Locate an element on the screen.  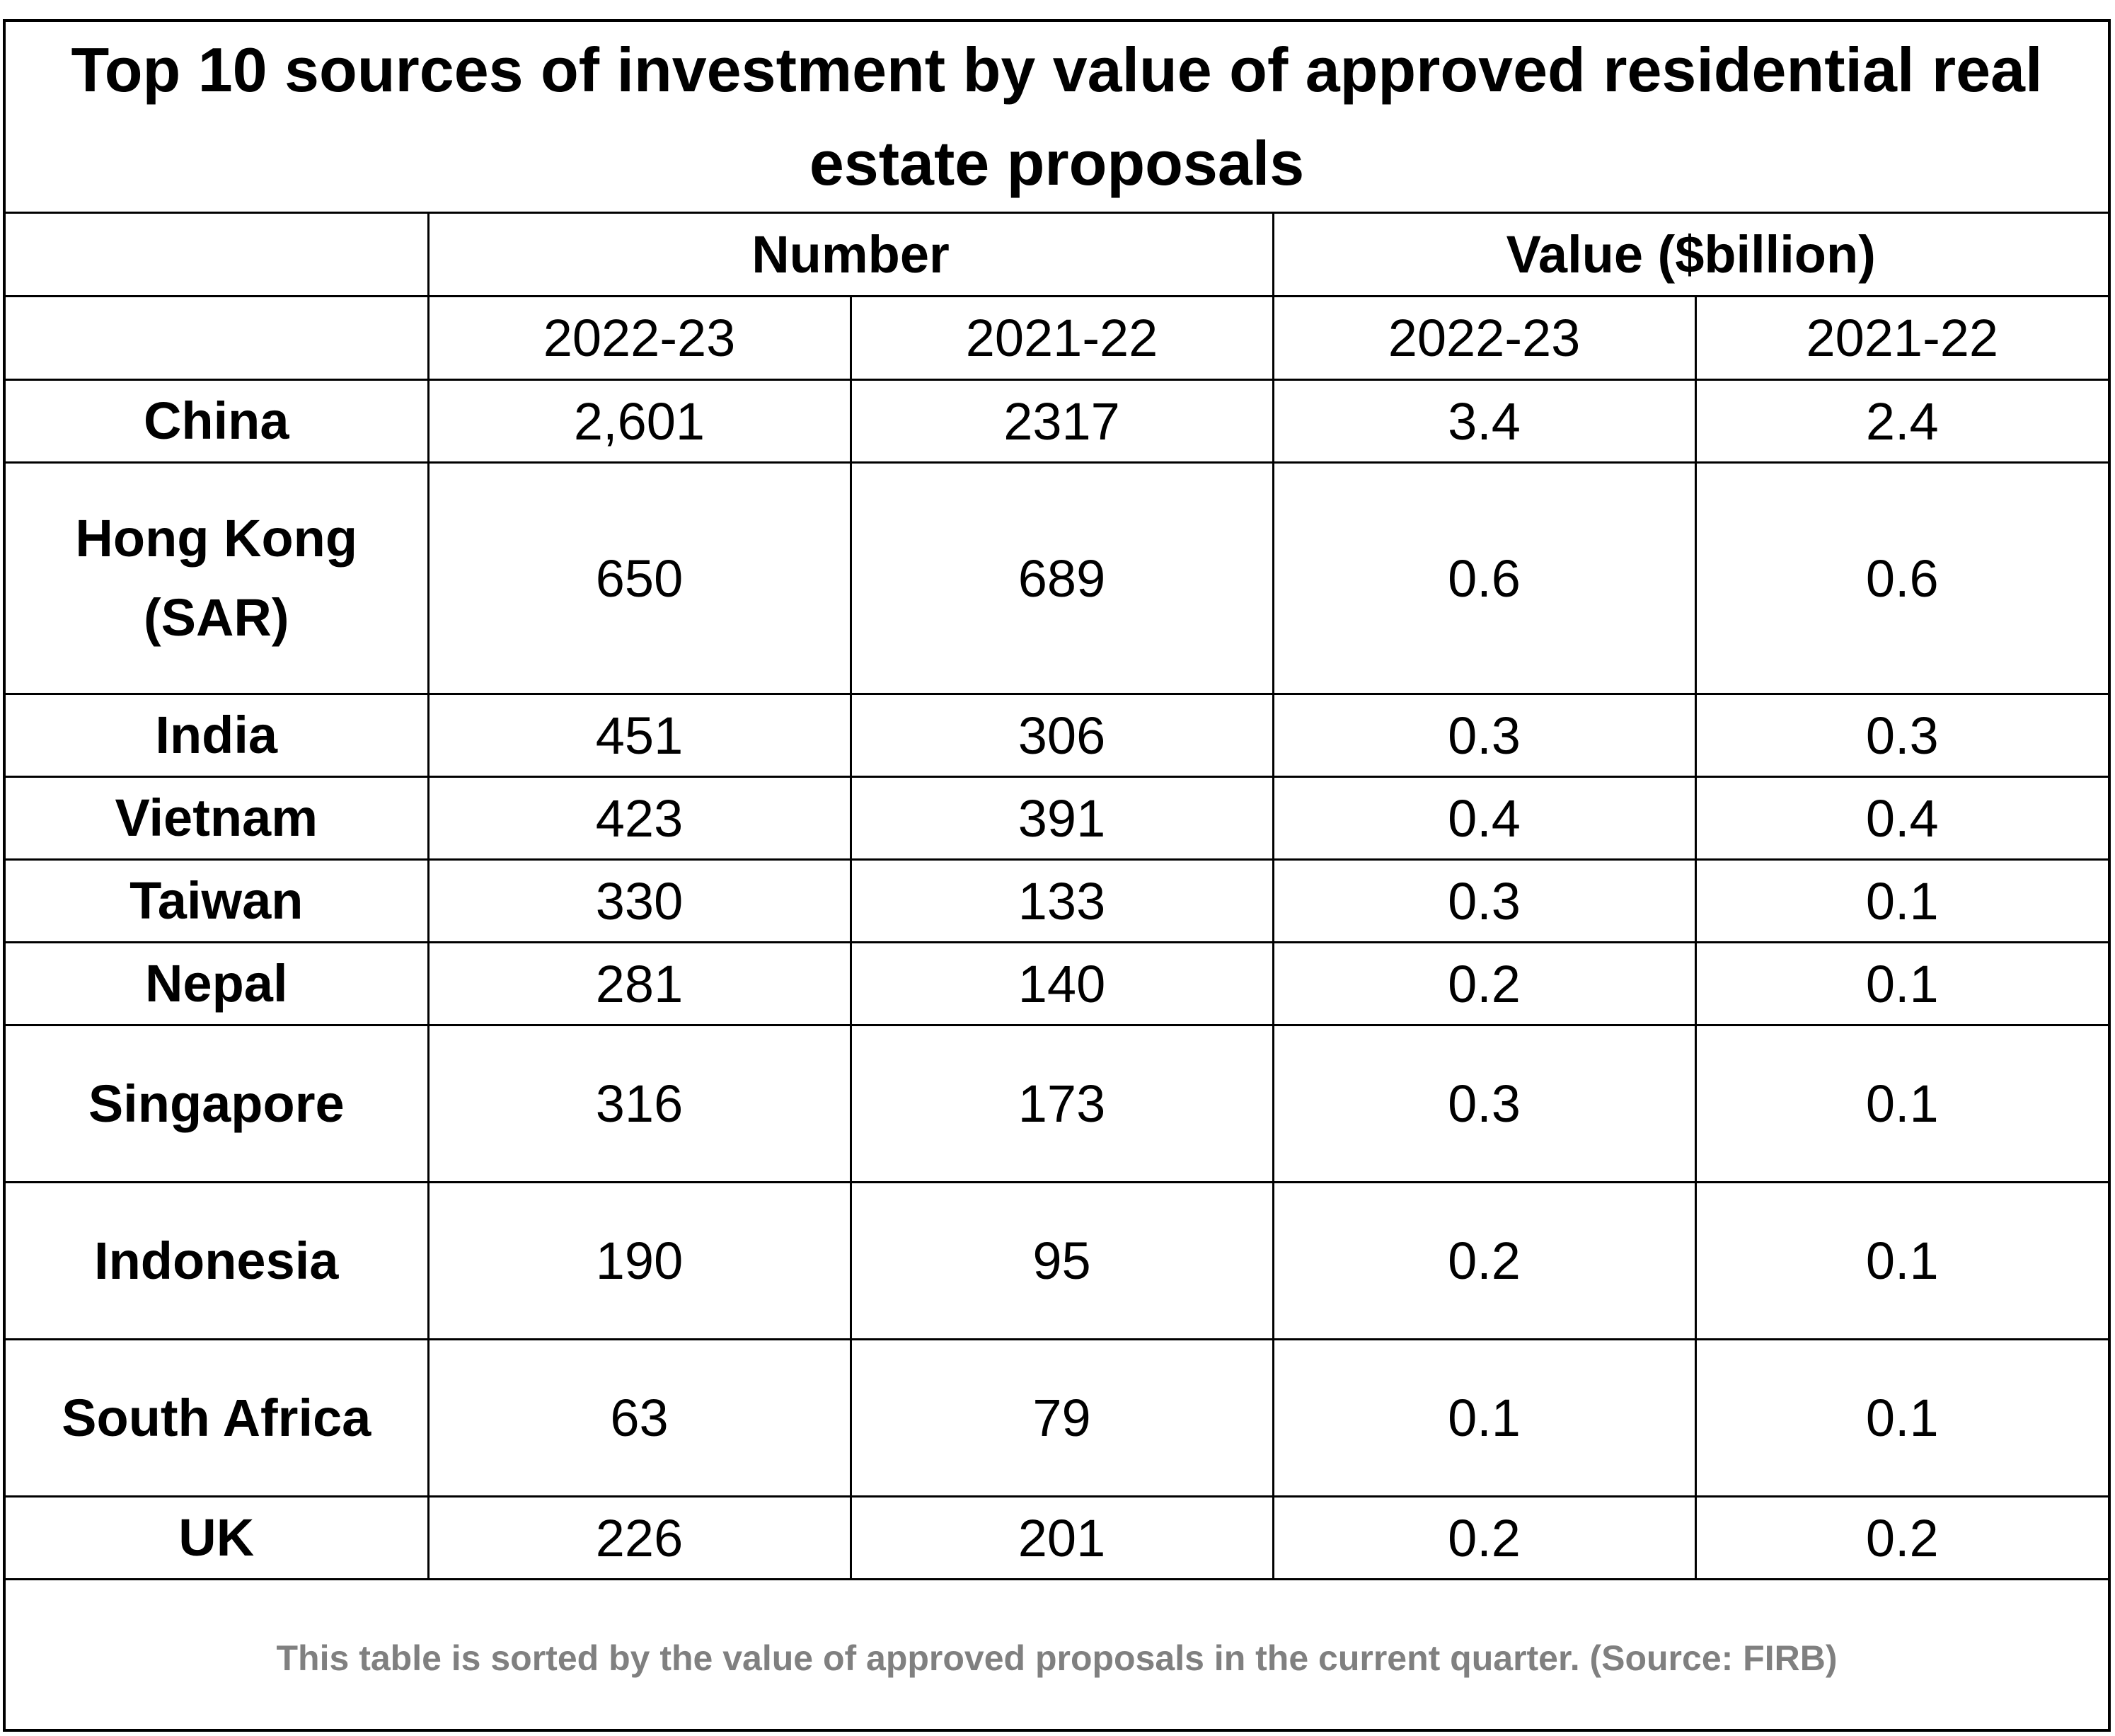
number-cell: 330 is located at coordinates (639, 902).